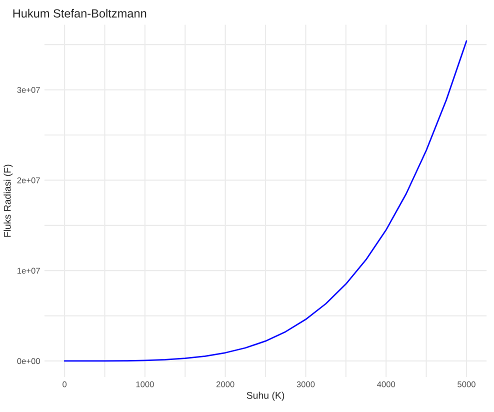  I want to click on x-tick-label: 1000, so click(145, 384).